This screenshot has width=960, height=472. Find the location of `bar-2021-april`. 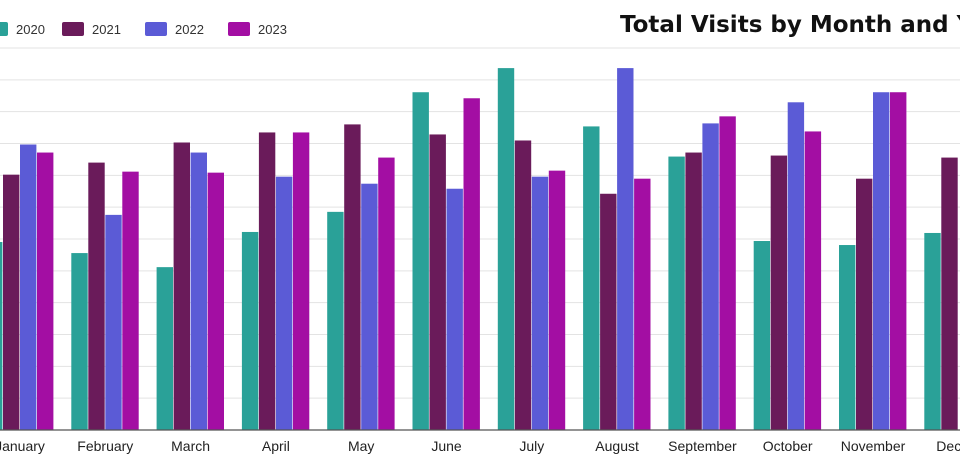

bar-2021-april is located at coordinates (267, 281).